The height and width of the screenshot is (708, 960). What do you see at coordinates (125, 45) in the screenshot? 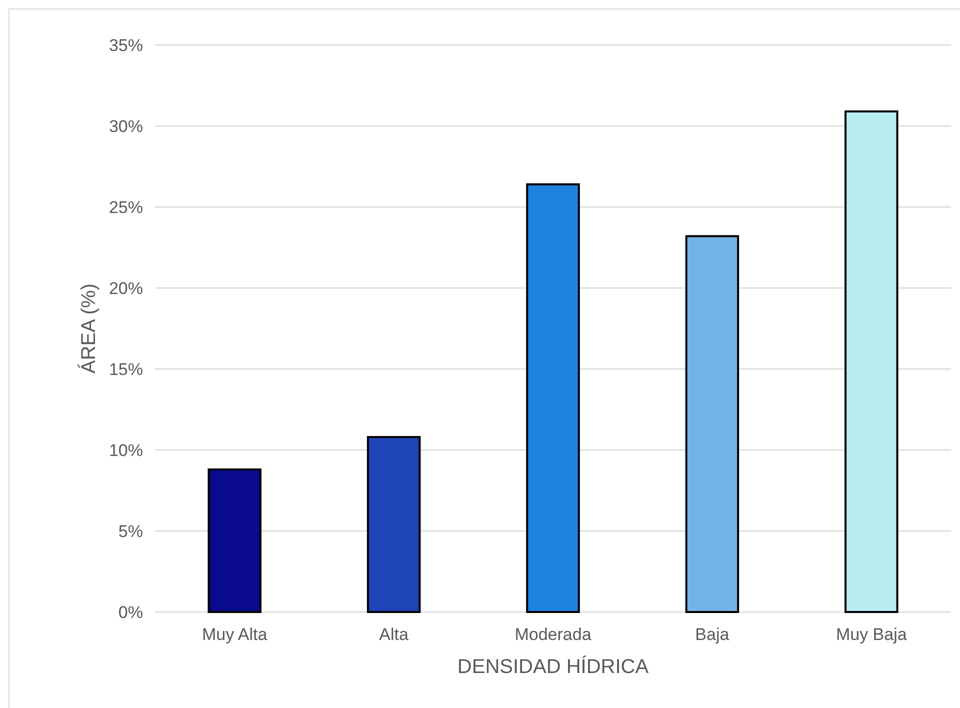
I see `y-tick-label: 35%` at bounding box center [125, 45].